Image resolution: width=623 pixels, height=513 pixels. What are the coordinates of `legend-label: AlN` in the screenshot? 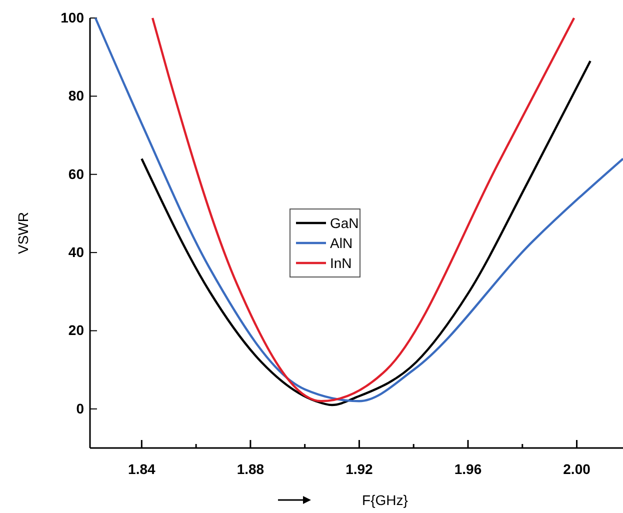 It's located at (341, 243).